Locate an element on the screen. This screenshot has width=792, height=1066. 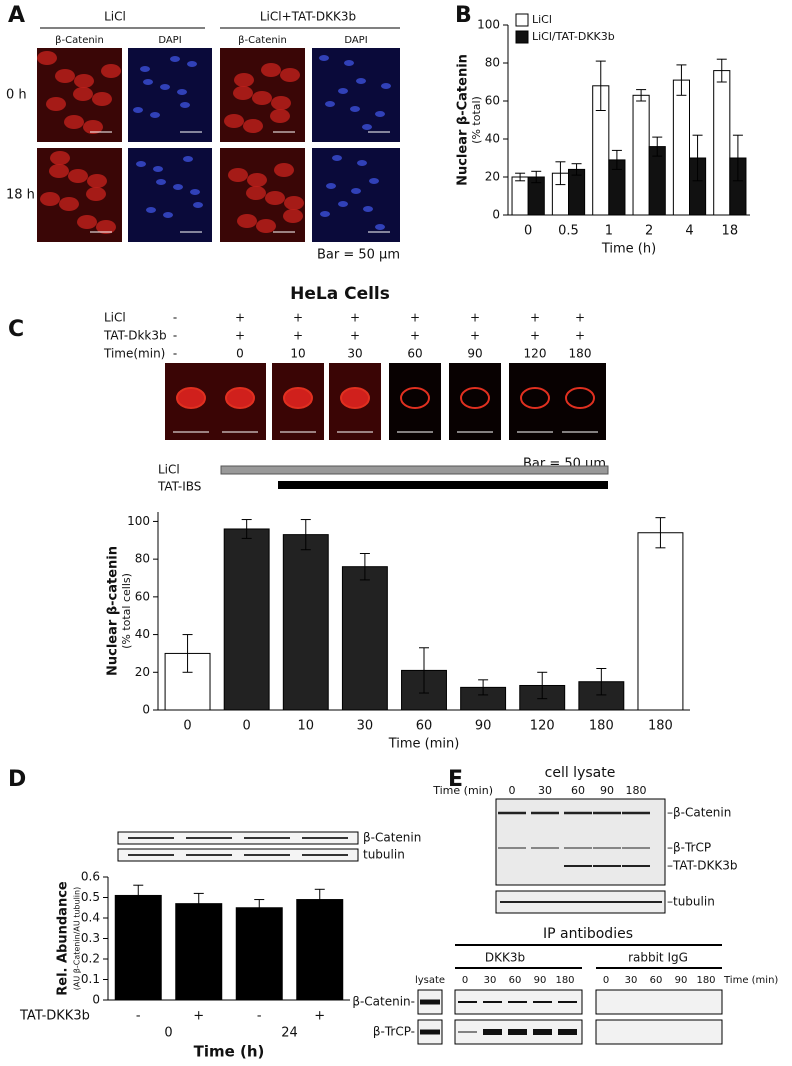
group-label: 24 is located at coordinates (289, 1033).